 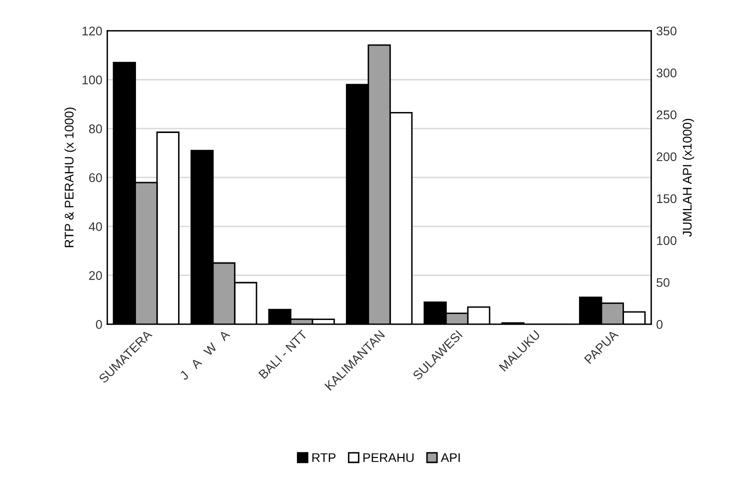 What do you see at coordinates (388, 457) in the screenshot?
I see `legend-label: PERAHU` at bounding box center [388, 457].